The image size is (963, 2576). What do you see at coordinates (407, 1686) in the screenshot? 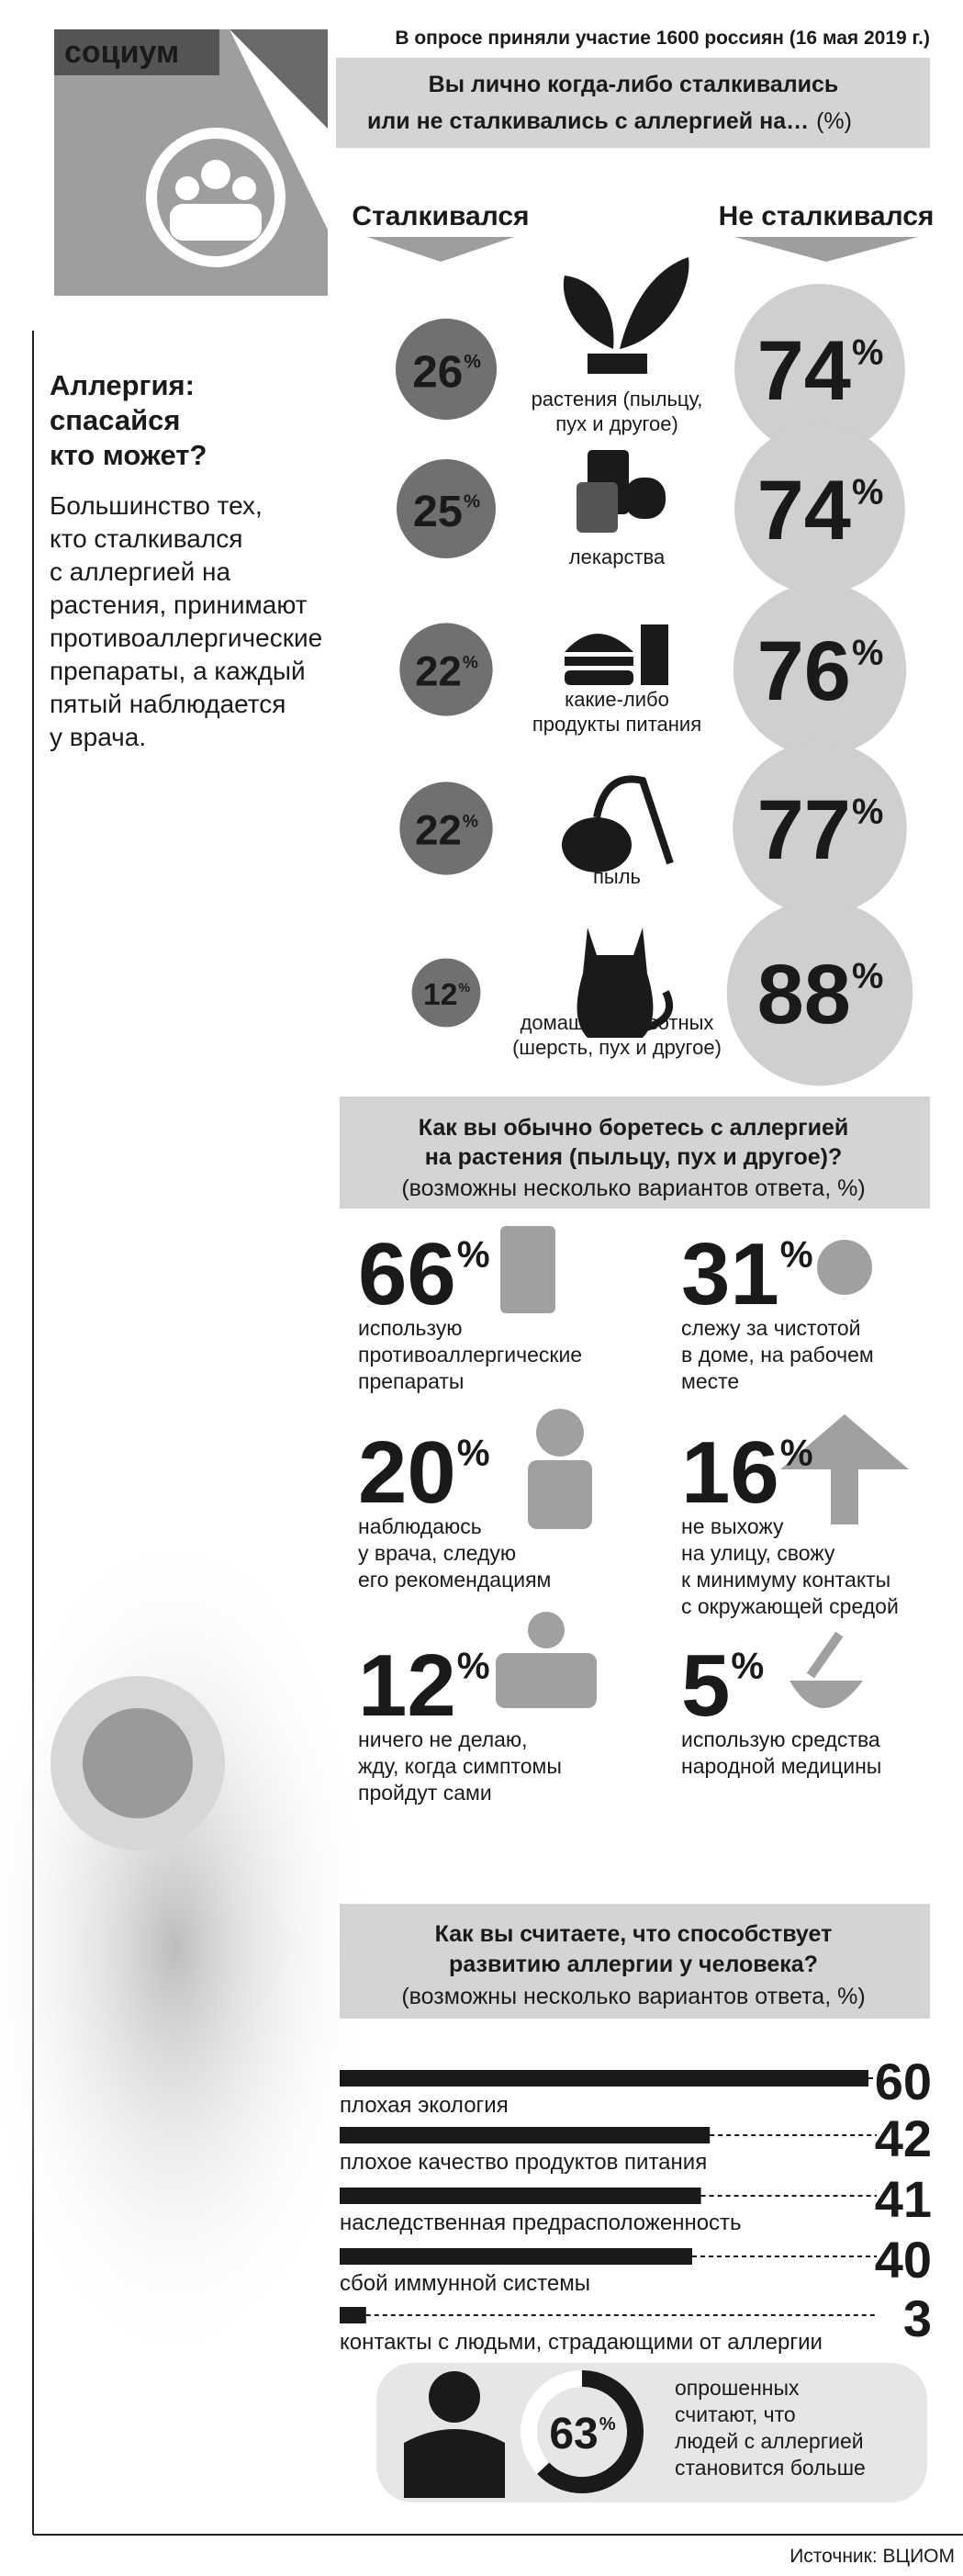
I see `answer-value: 12` at bounding box center [407, 1686].